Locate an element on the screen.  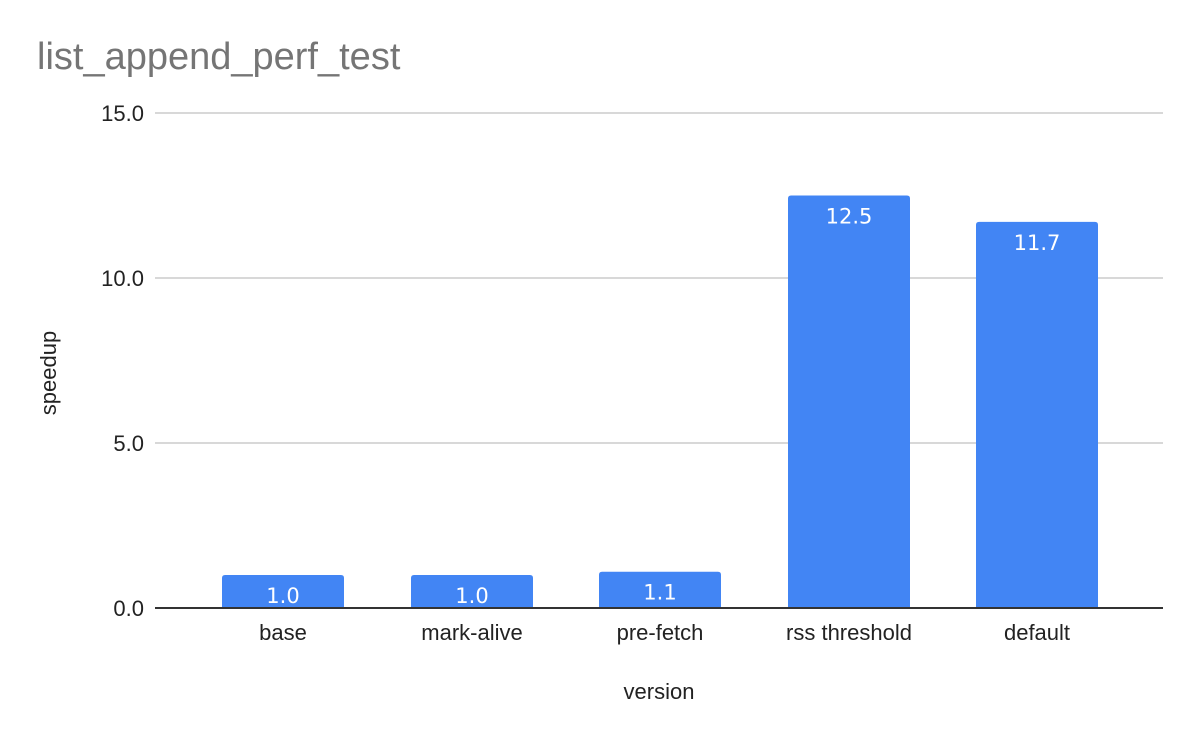
x-tick-label: pre-fetch is located at coordinates (660, 632).